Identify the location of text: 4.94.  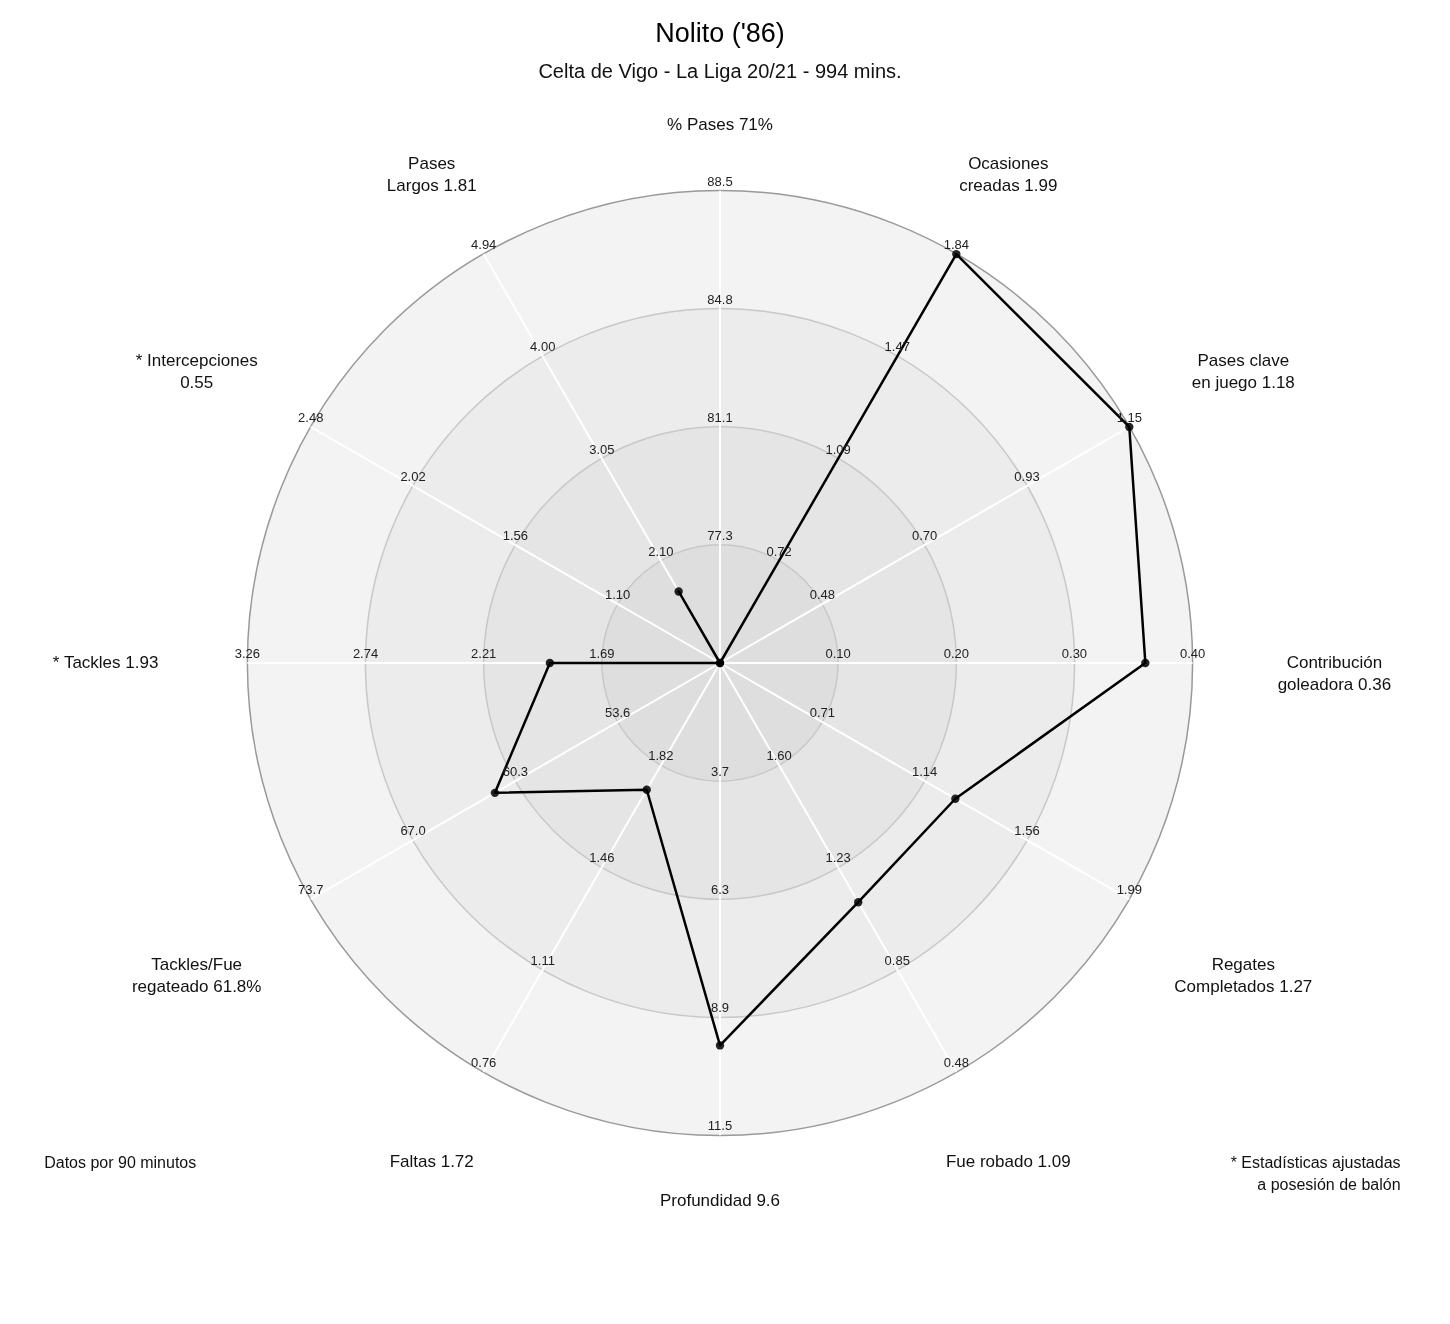
(484, 245).